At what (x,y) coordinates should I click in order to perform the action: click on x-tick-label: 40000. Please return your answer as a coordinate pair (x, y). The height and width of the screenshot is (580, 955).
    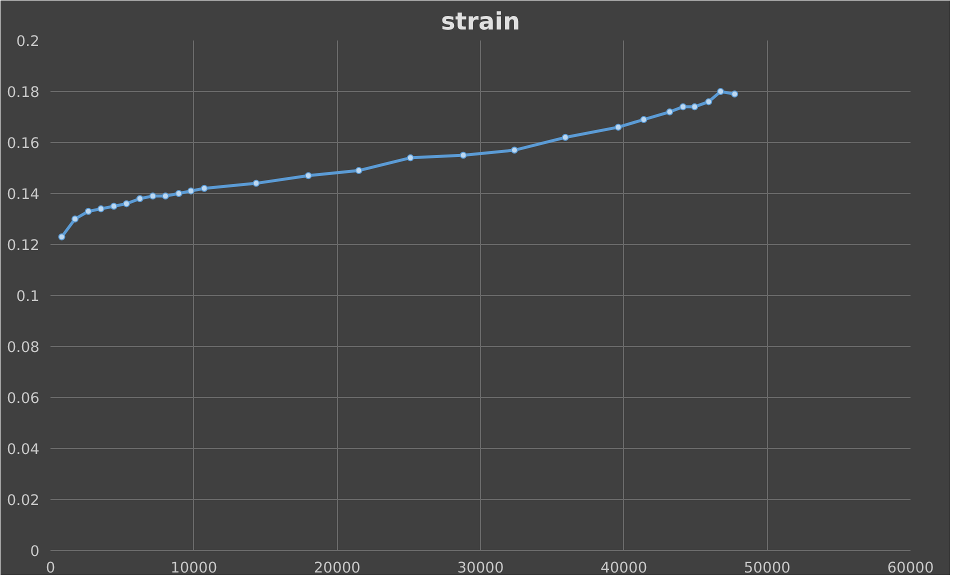
    Looking at the image, I should click on (624, 568).